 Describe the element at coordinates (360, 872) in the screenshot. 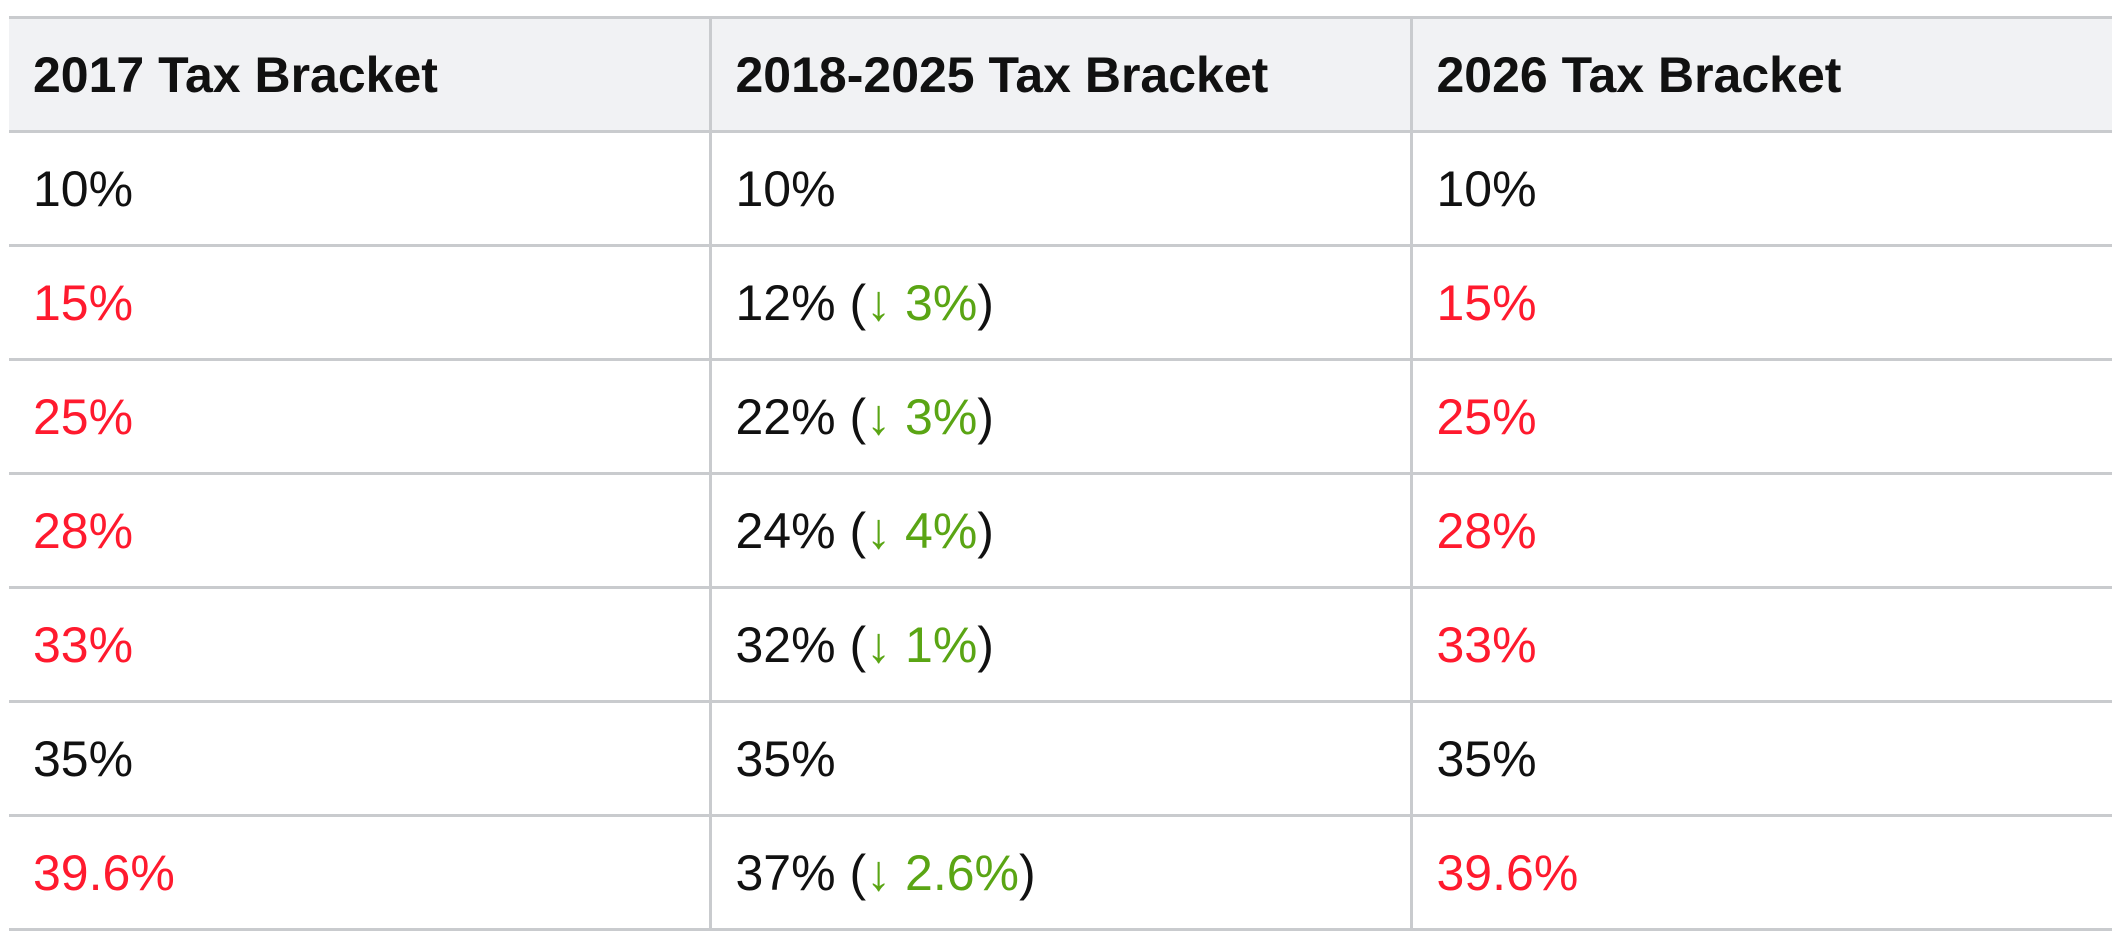

I see `cell-2017: 39.6%` at that location.